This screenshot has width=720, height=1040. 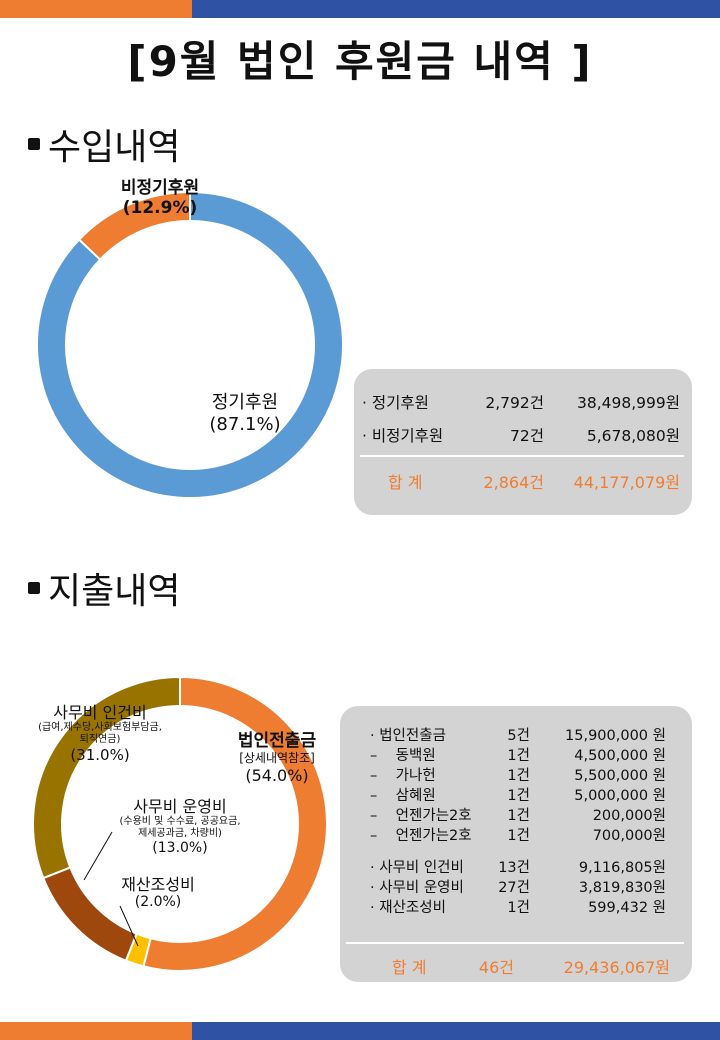 What do you see at coordinates (616, 967) in the screenshot?
I see `total-amount: 29,436,067원` at bounding box center [616, 967].